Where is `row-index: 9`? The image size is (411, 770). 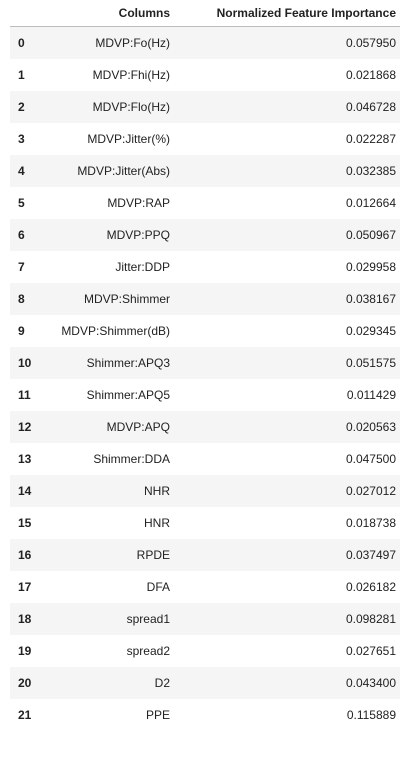
row-index: 9 is located at coordinates (21, 330).